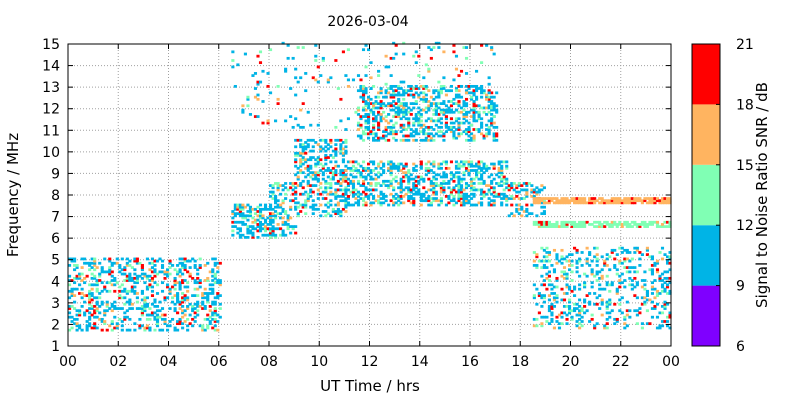 Image resolution: width=800 pixels, height=400 pixels. What do you see at coordinates (745, 166) in the screenshot?
I see `colorbar-tick-label: 15` at bounding box center [745, 166].